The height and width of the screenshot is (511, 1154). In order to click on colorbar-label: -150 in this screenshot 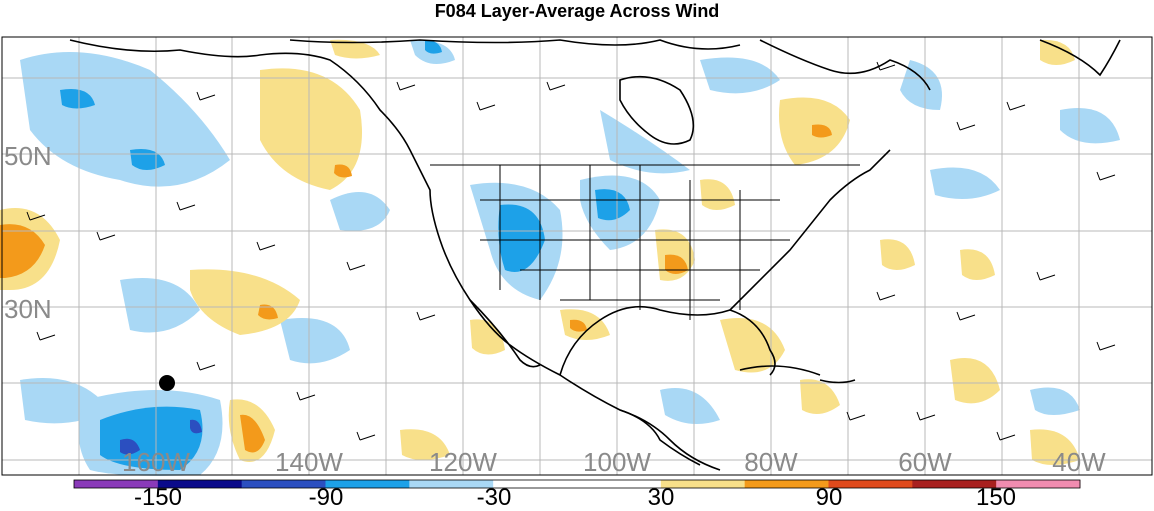, I will do `click(158, 497)`.